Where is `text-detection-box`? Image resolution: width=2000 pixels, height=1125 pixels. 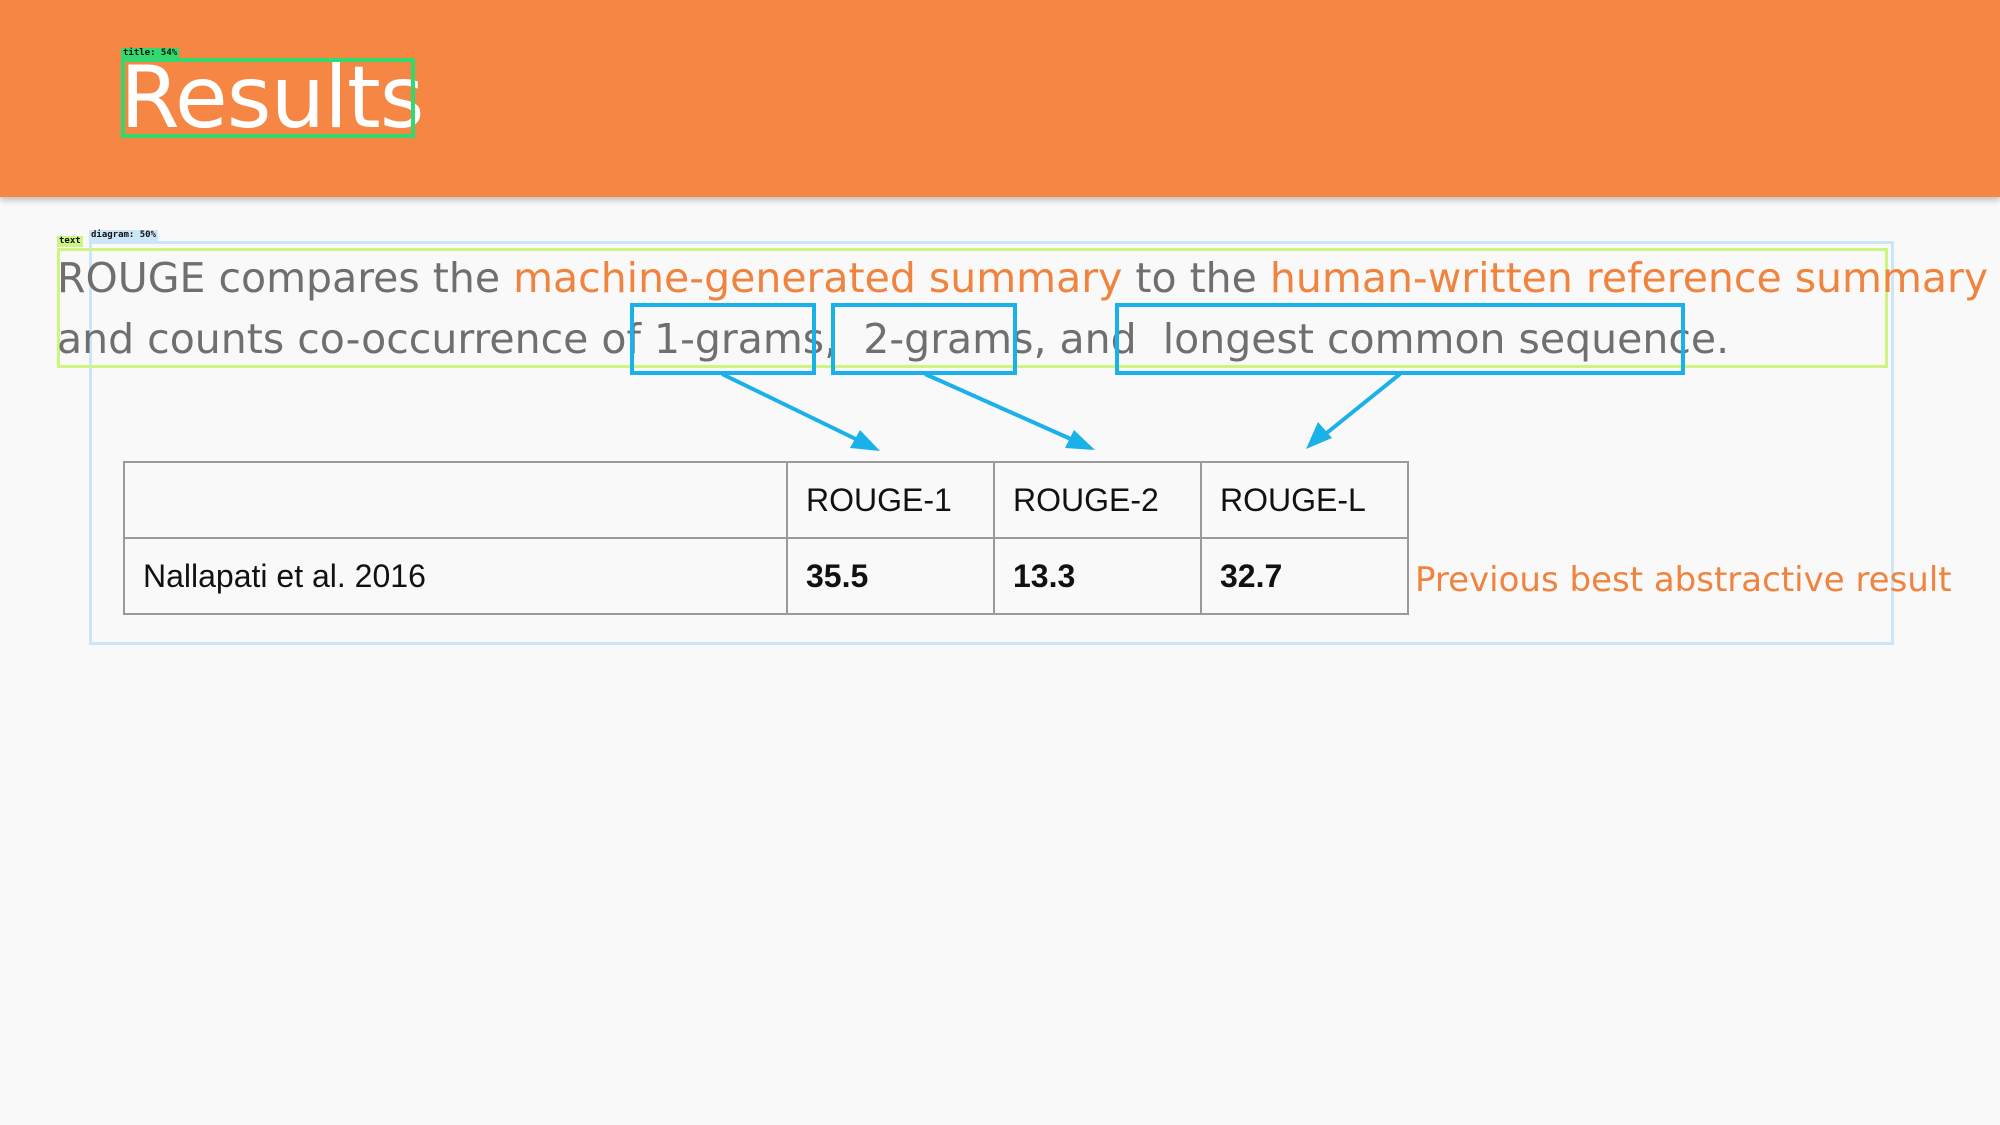 text-detection-box is located at coordinates (972, 308).